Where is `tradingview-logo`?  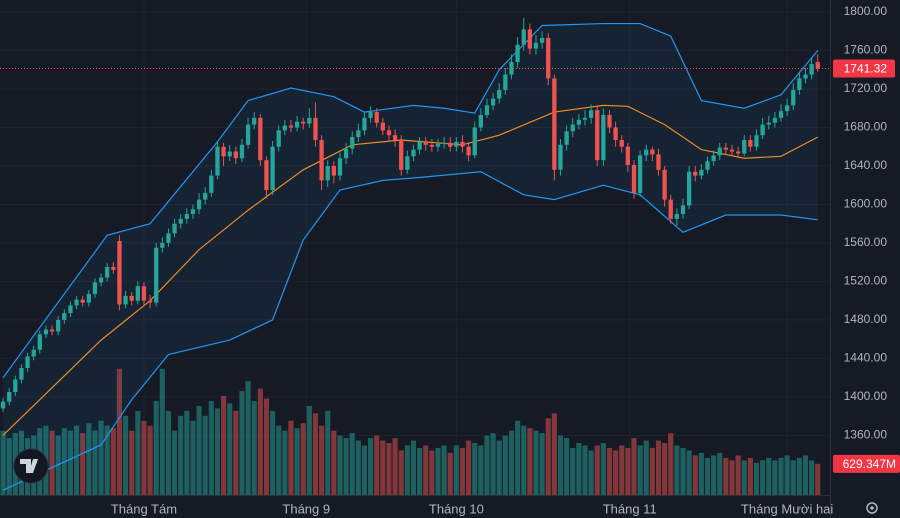
tradingview-logo is located at coordinates (31, 466).